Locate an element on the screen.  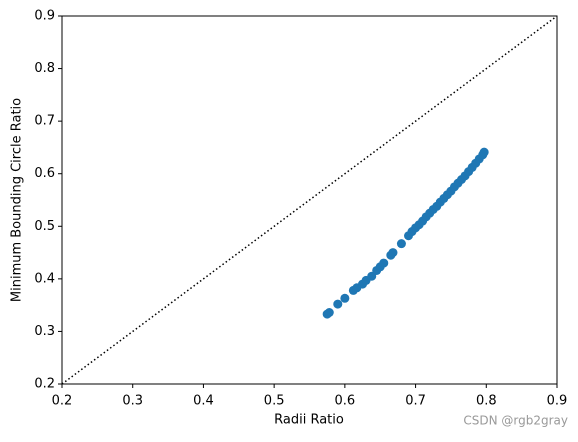
x-tick-label: 0.9 is located at coordinates (557, 401).